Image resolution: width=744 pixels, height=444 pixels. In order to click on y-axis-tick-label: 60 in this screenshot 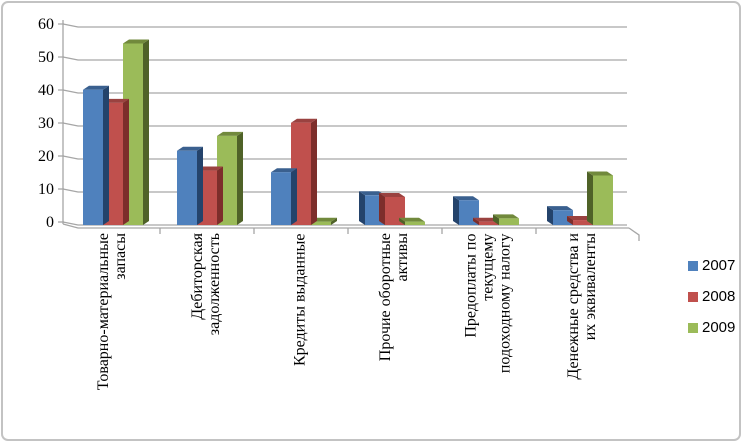, I will do `click(46, 24)`.